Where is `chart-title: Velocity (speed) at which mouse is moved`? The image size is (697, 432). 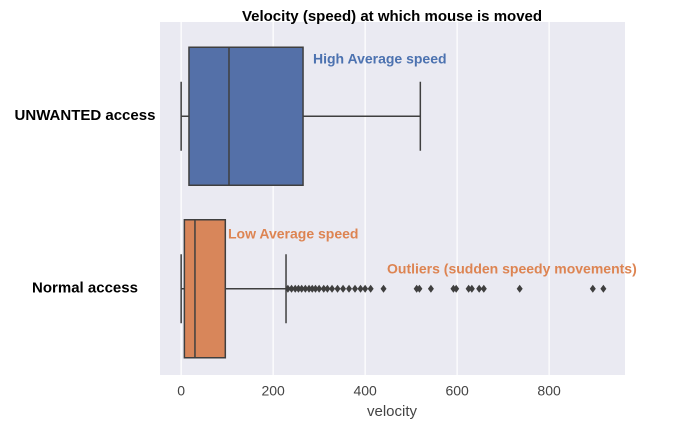 chart-title: Velocity (speed) at which mouse is moved is located at coordinates (392, 16).